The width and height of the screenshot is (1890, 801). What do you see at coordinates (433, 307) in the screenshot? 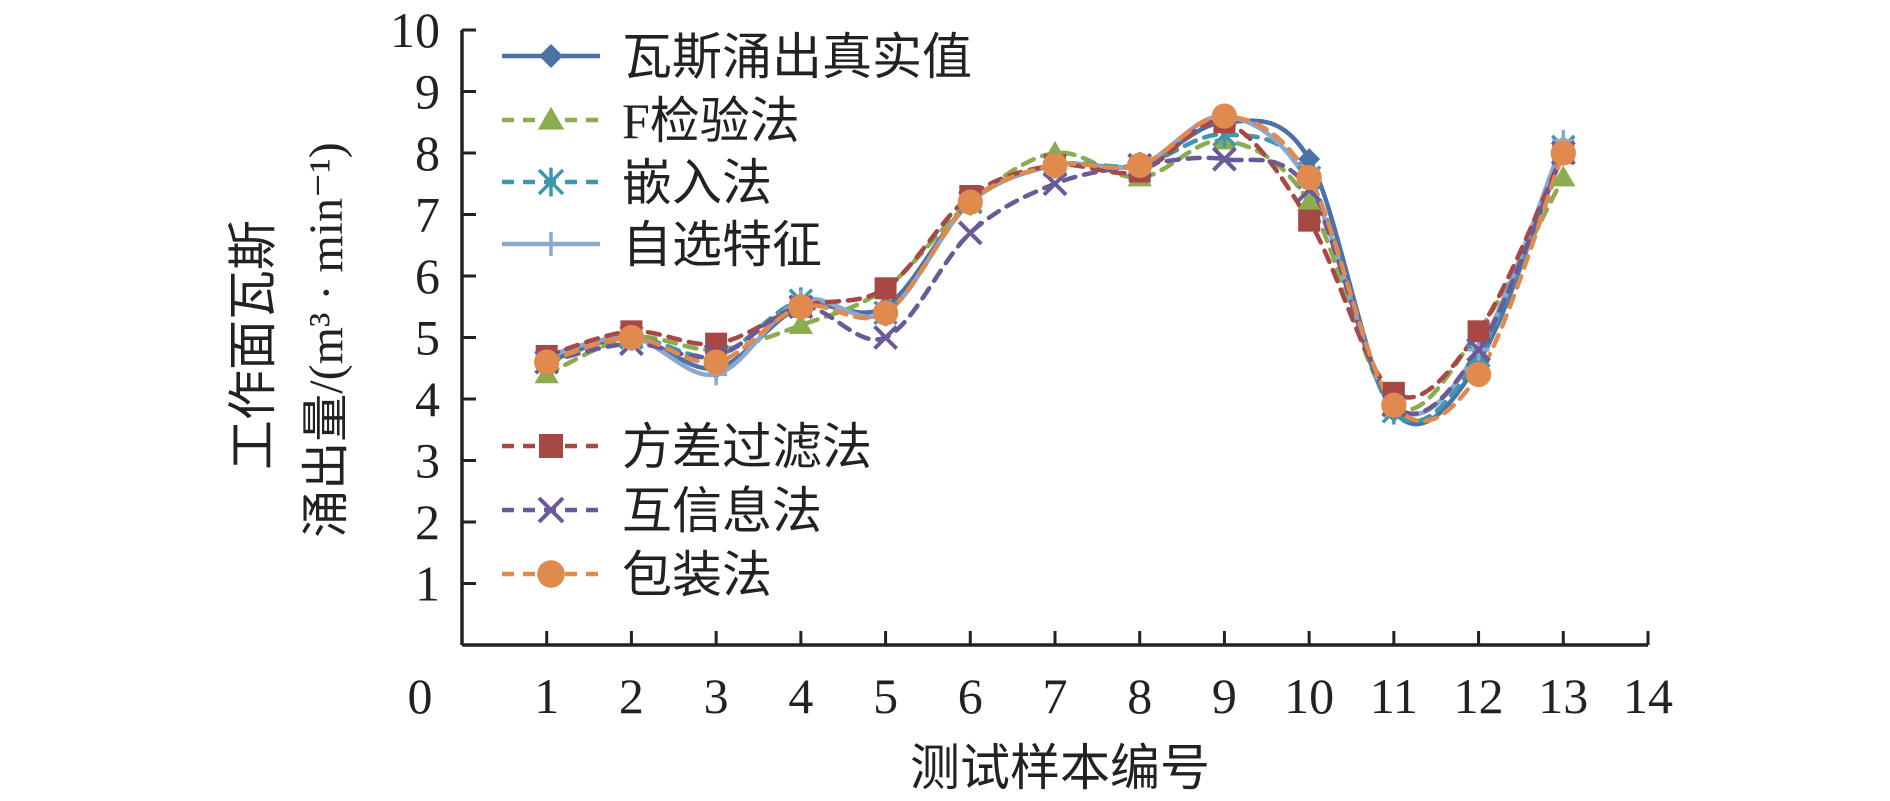
I see `y-tick-group: 1 23 45 67 89 10` at bounding box center [433, 307].